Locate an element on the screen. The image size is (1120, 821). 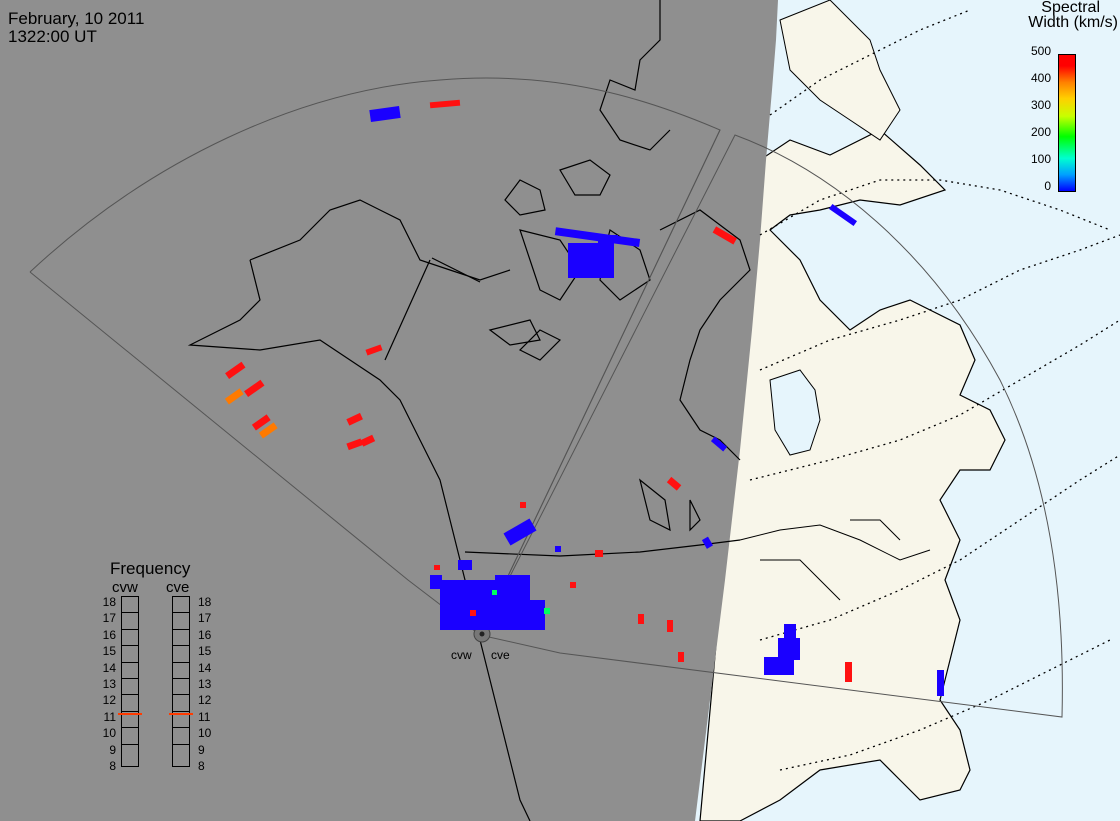
legend-tick-100: 100 is located at coordinates (1040, 159).